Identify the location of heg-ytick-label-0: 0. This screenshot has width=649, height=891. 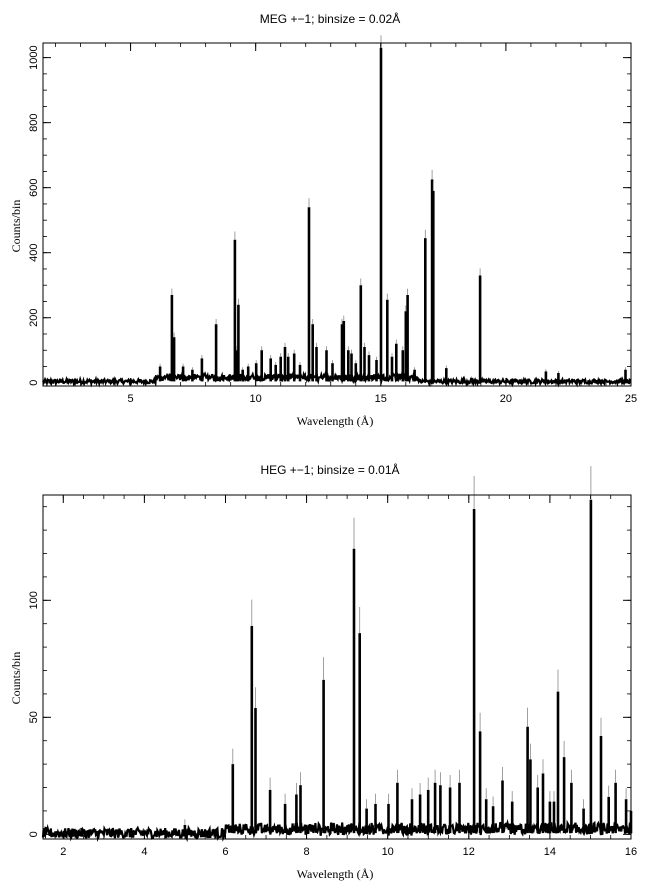
(34, 834).